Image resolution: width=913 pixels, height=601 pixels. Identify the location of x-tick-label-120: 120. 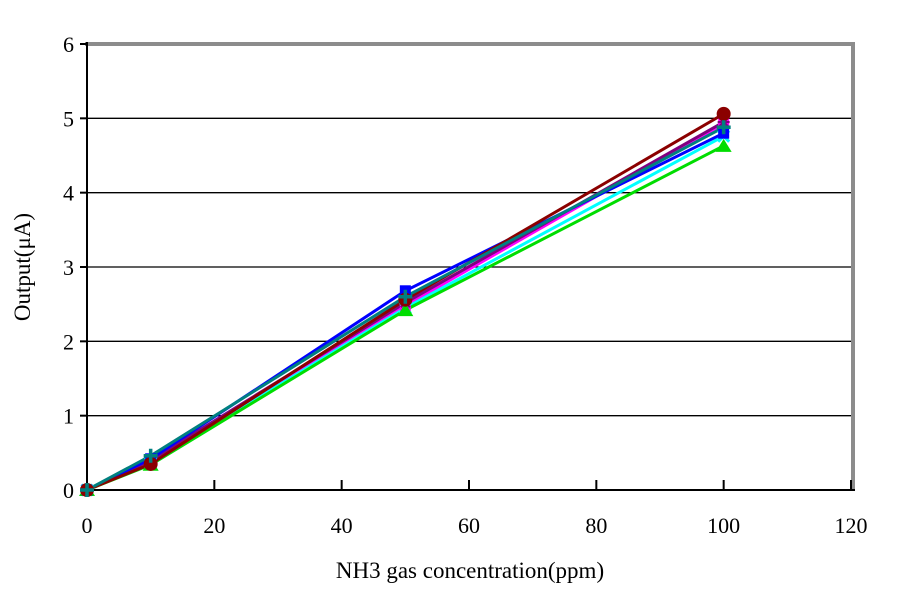
(851, 525).